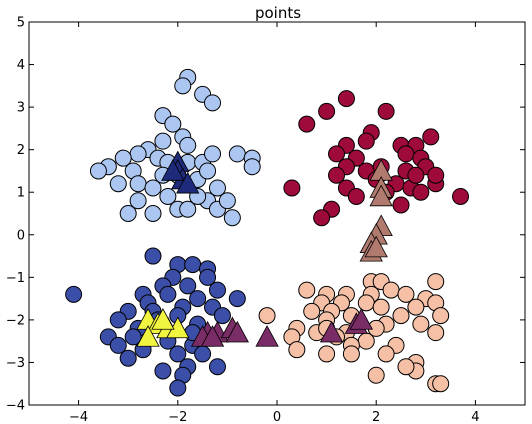  I want to click on y-tick-label: −2, so click(15, 320).